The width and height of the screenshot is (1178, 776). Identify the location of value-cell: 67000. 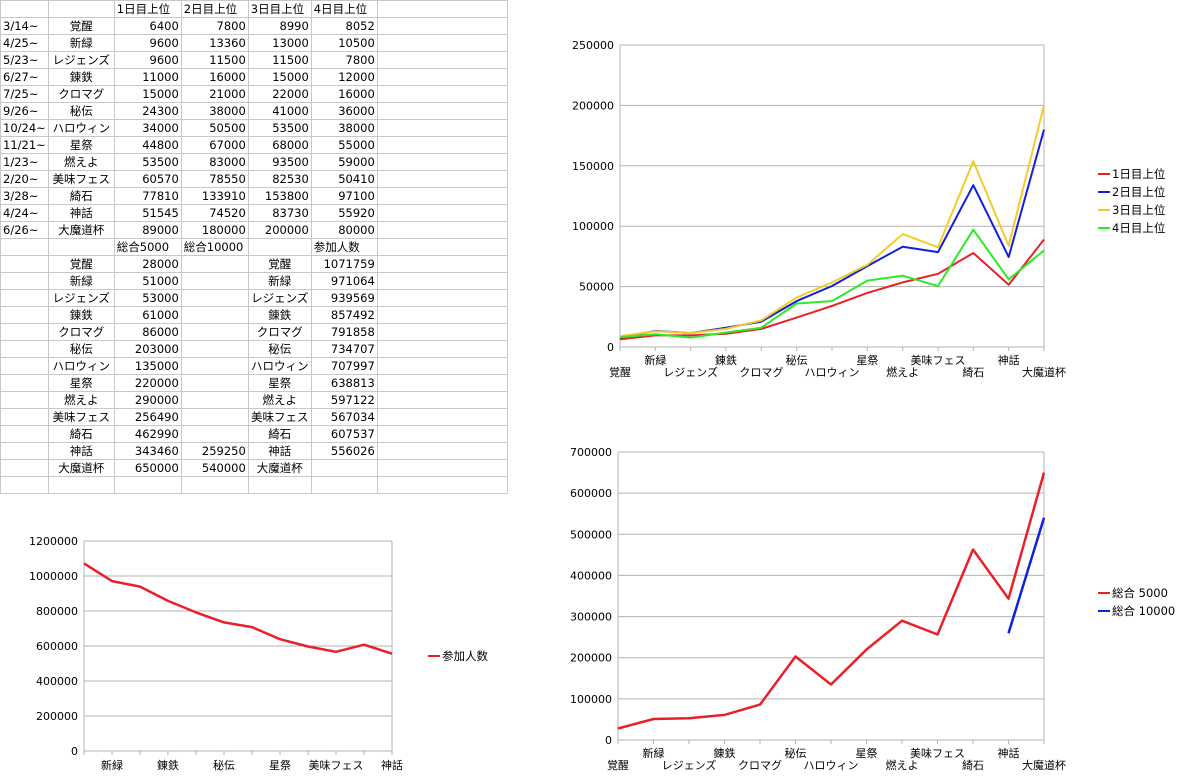
(214, 145).